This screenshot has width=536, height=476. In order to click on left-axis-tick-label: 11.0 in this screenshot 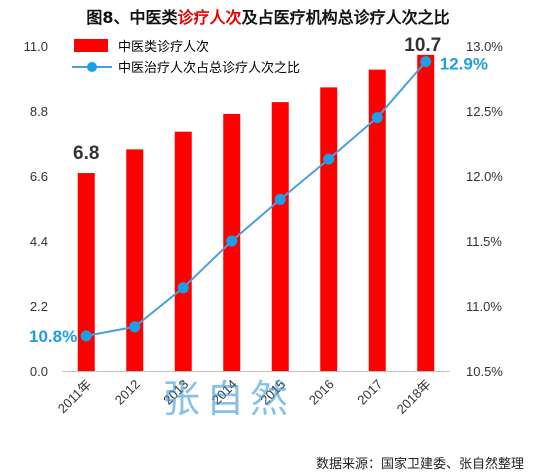, I will do `click(36, 46)`.